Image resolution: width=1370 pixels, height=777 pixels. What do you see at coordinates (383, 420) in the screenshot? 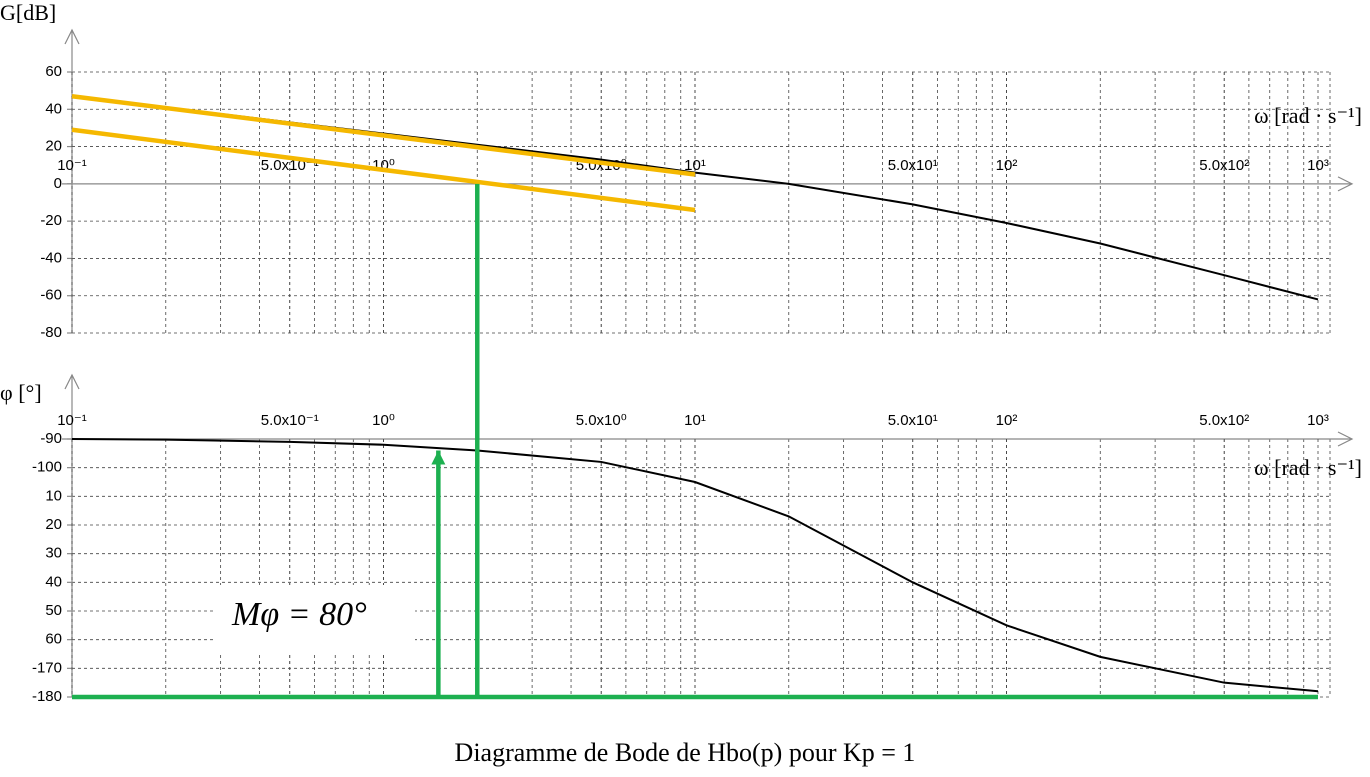
I see `x-tick-label: 10⁰` at bounding box center [383, 420].